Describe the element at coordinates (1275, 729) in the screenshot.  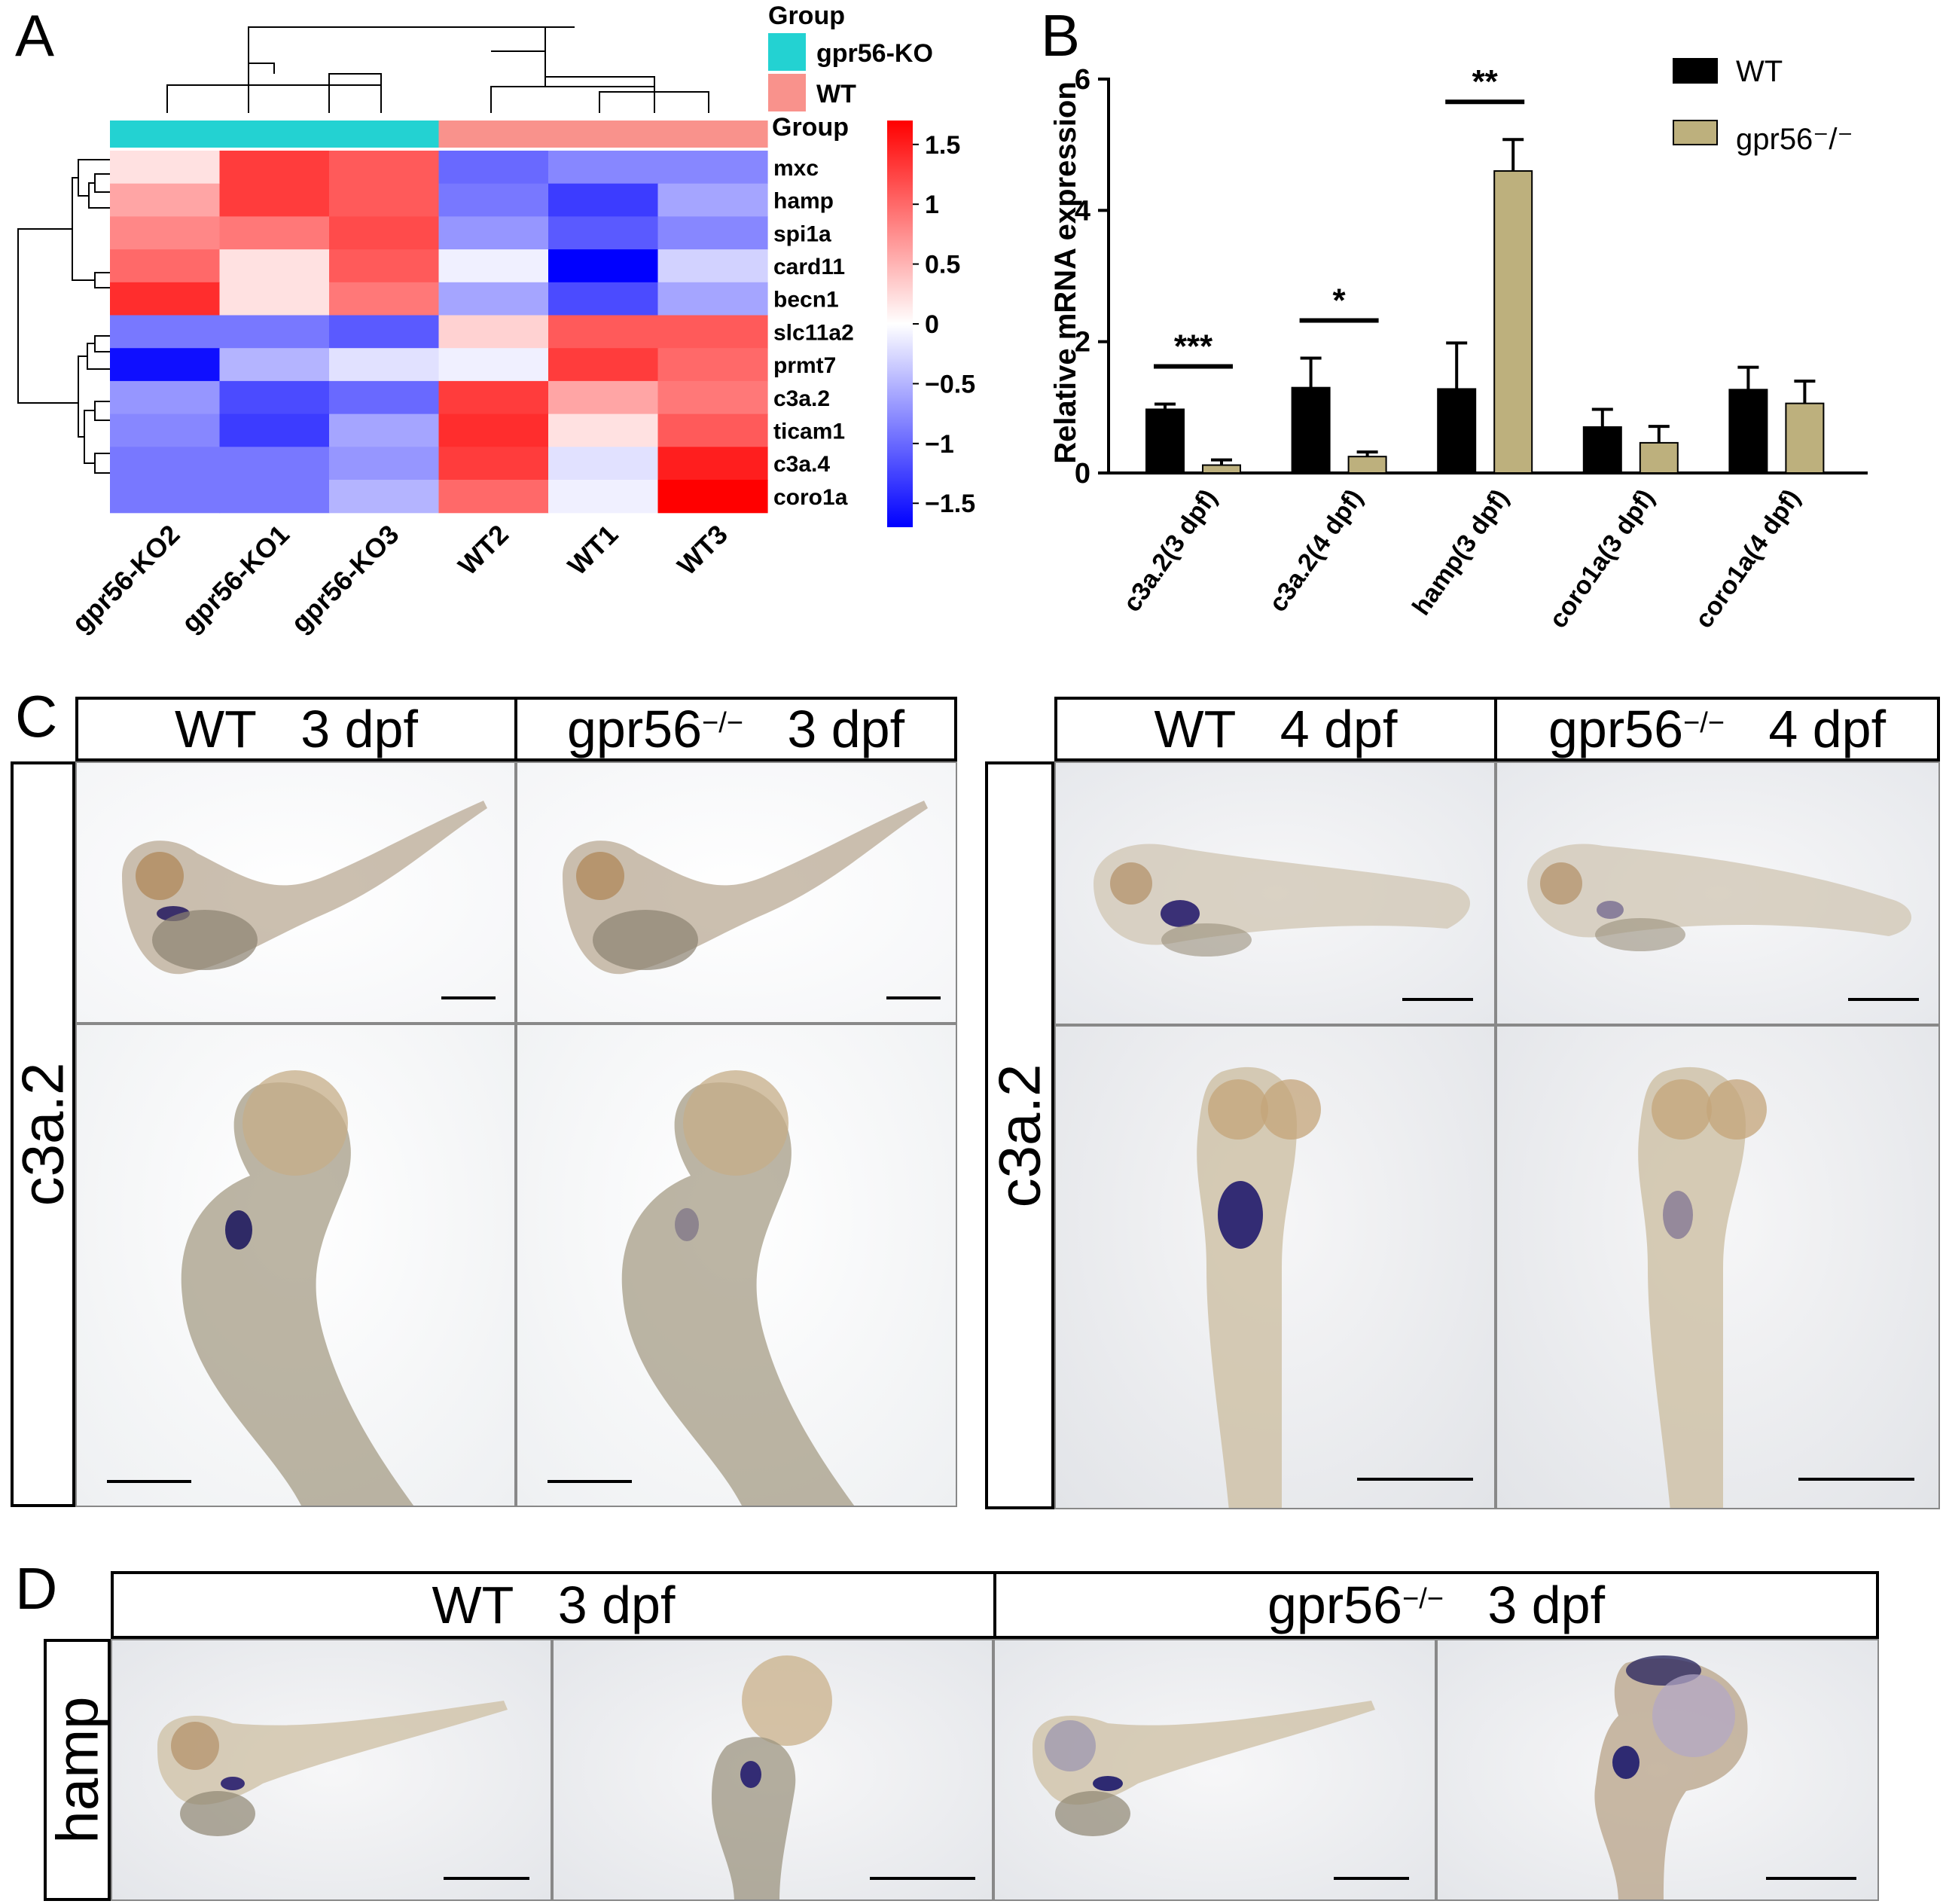
I see `header-c-wt-4dpf: WT 4 dpf` at that location.